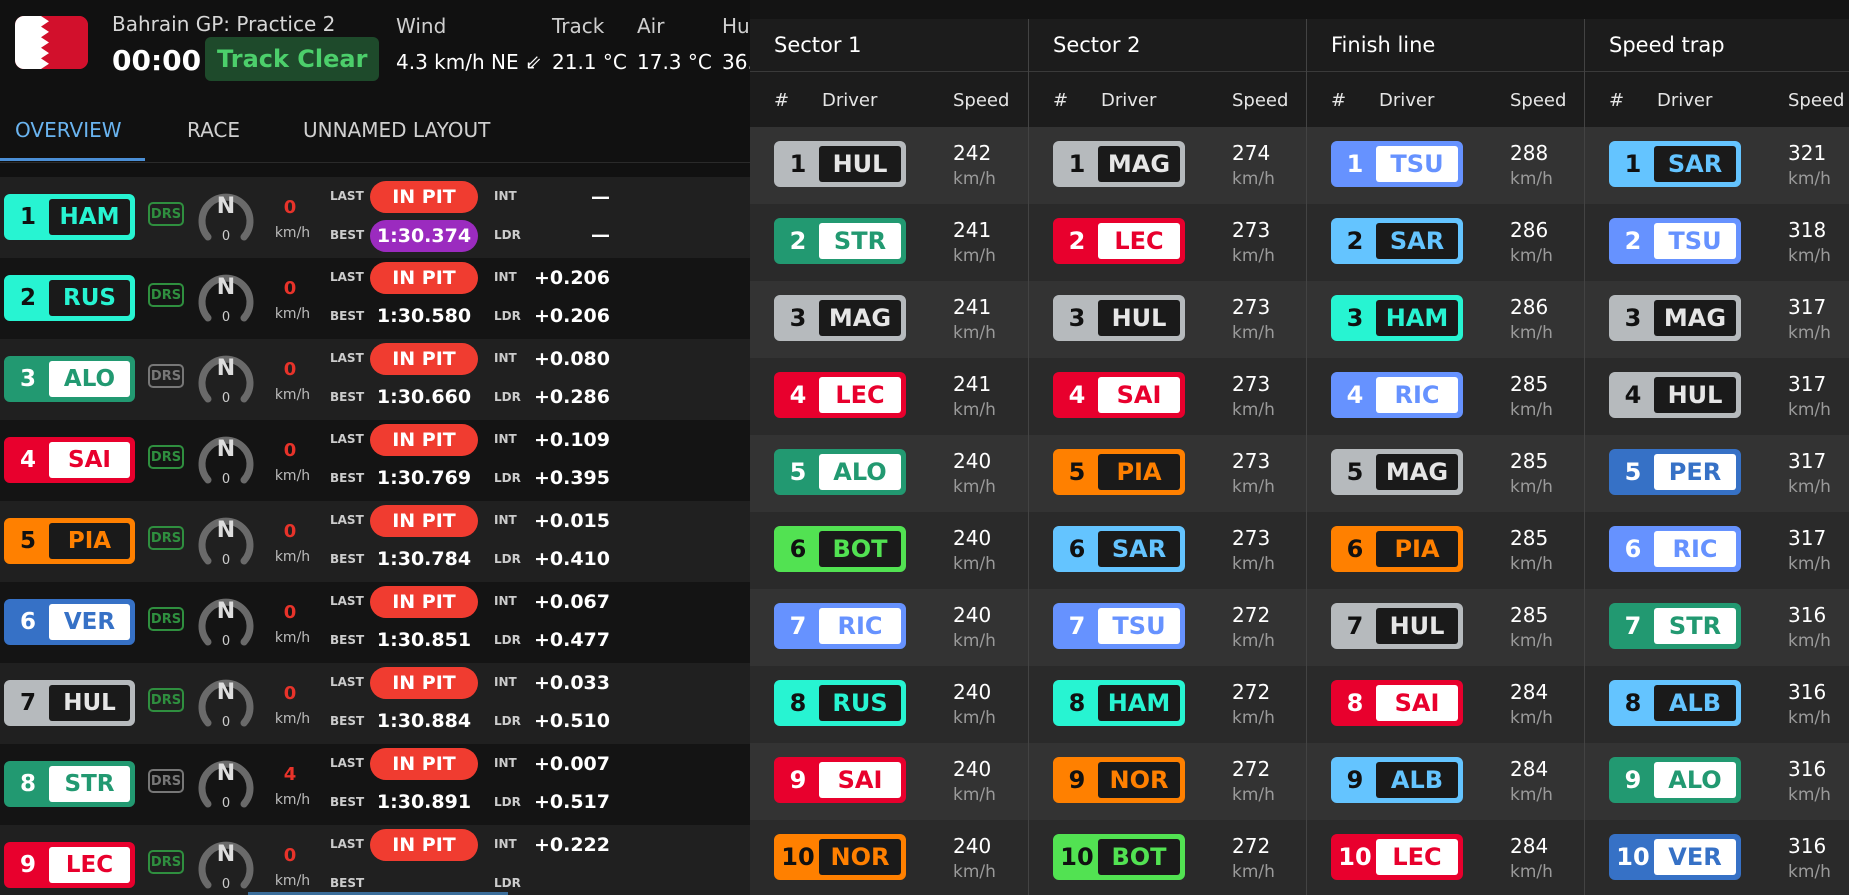 The width and height of the screenshot is (1849, 895). I want to click on driver-badge: 9 LEC, so click(69, 865).